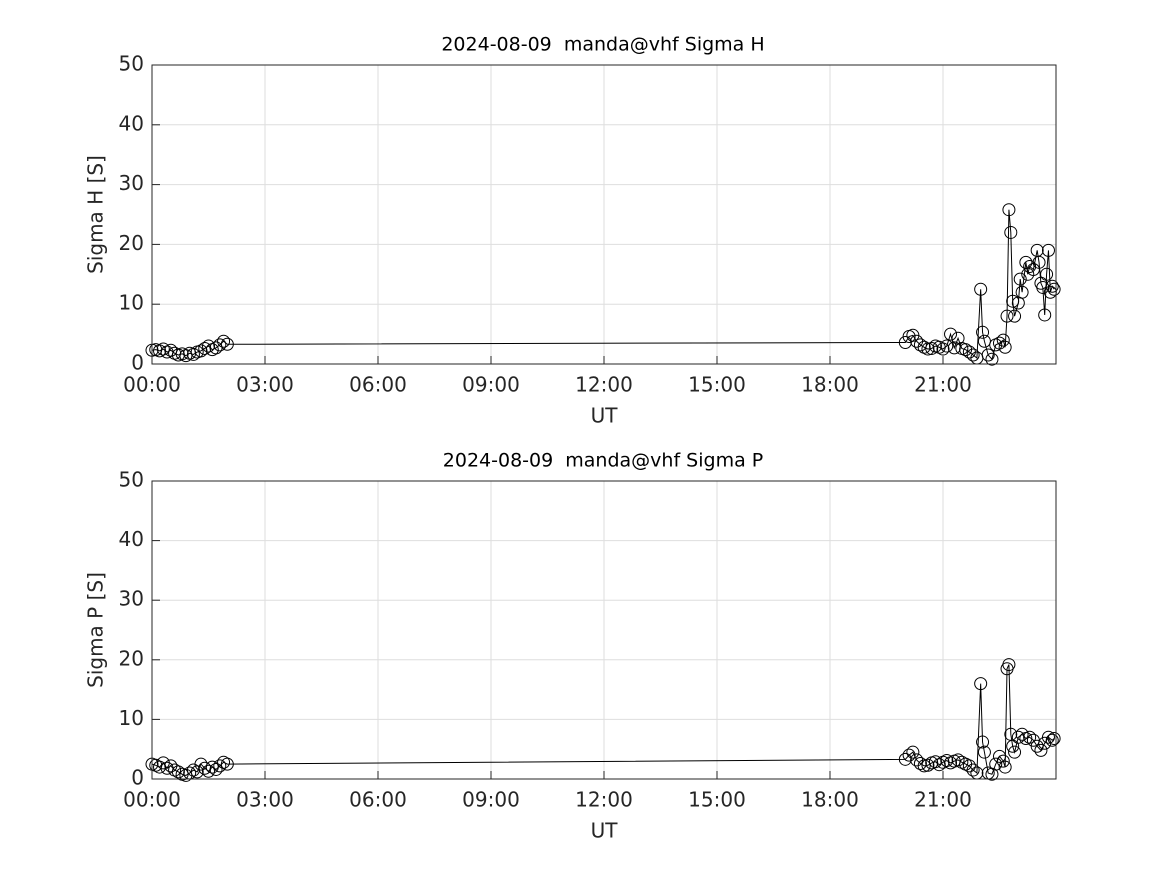  Describe the element at coordinates (602, 45) in the screenshot. I see `chart-title: 2024-08-09 manda@vhf Sigma H` at that location.